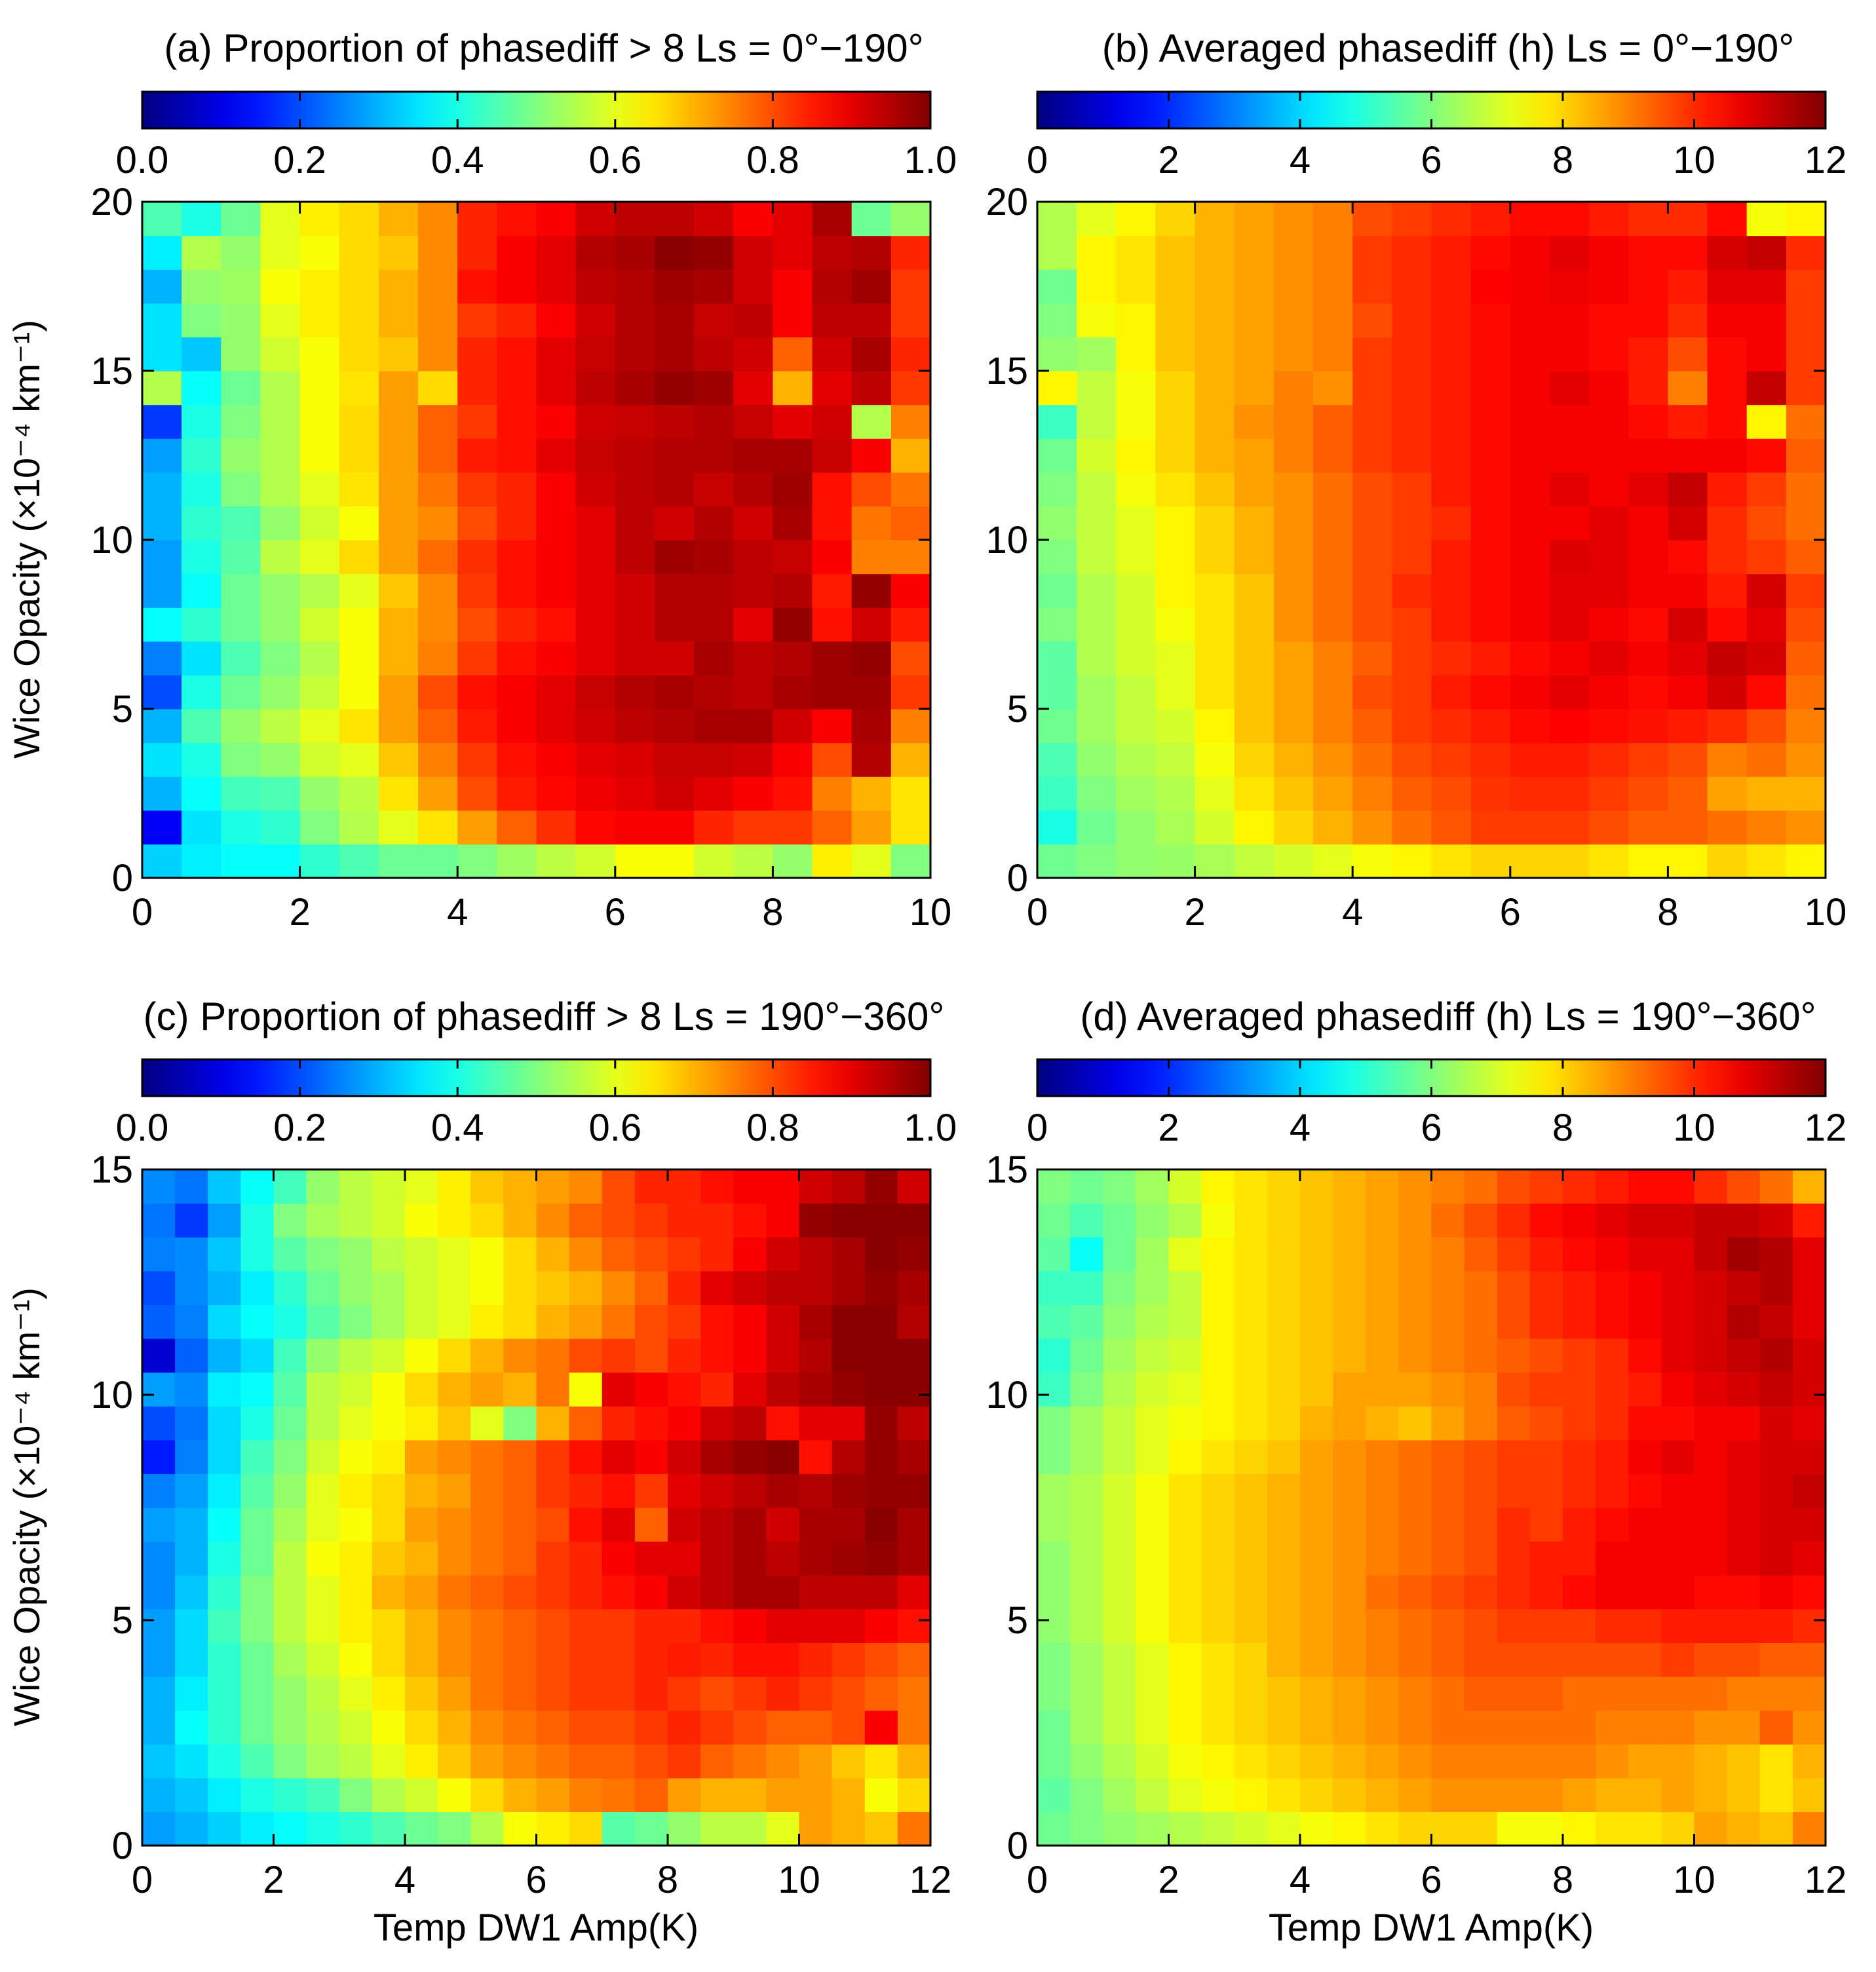 Image resolution: width=1876 pixels, height=1972 pixels. Describe the element at coordinates (1007, 202) in the screenshot. I see `y-tick-label: 20` at that location.